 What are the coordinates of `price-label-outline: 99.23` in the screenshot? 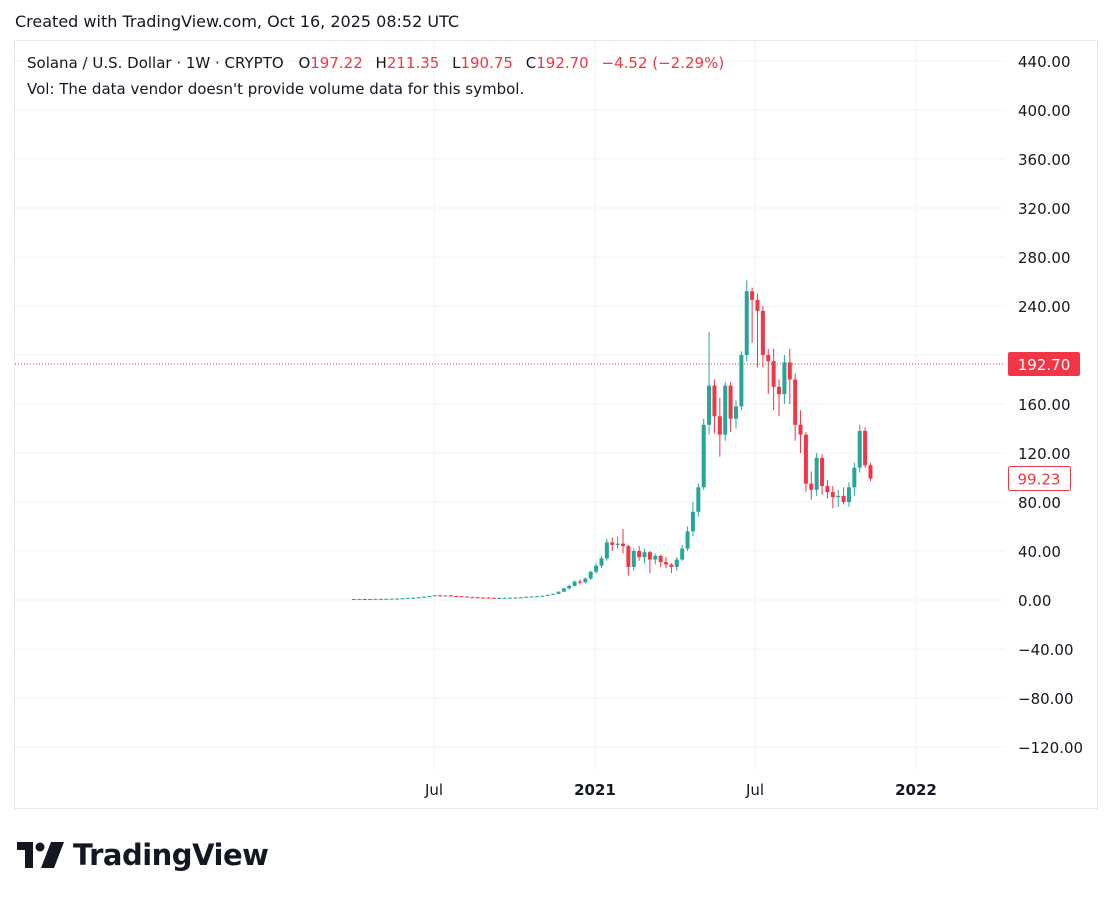 It's located at (1039, 478).